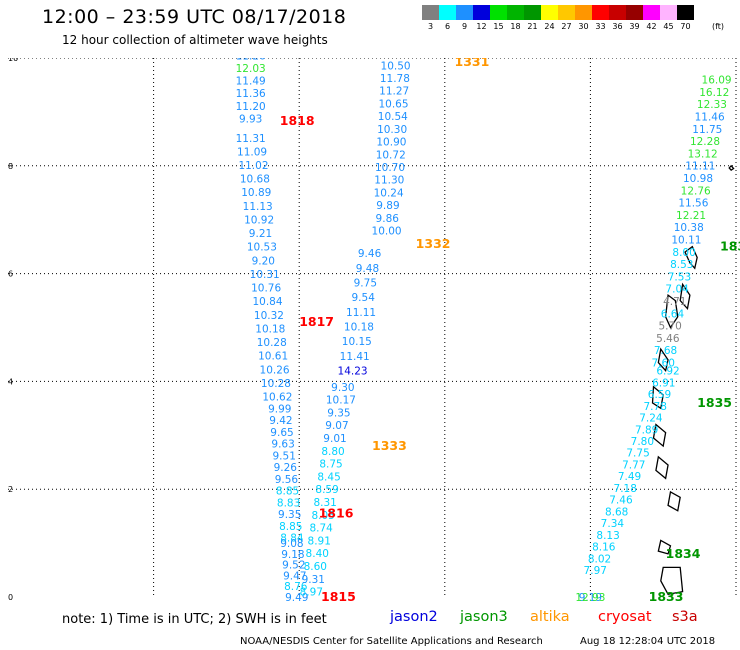  What do you see at coordinates (332, 452) in the screenshot?
I see `wave-height-value: 8.80` at bounding box center [332, 452].